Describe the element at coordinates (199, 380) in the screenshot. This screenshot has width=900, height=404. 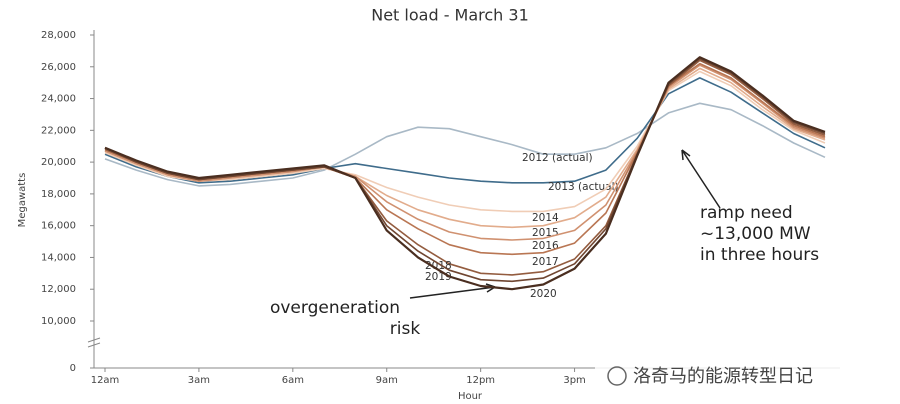
I see `x-tick-label: 3am` at that location.